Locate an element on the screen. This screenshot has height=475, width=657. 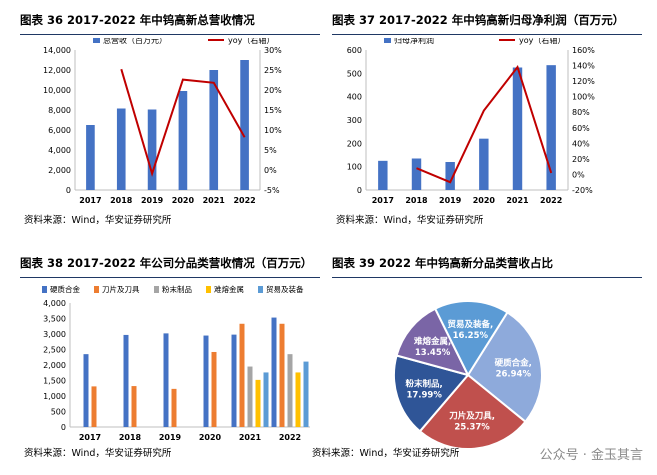
y-tick-label: 1,500 is located at coordinates (54, 381).